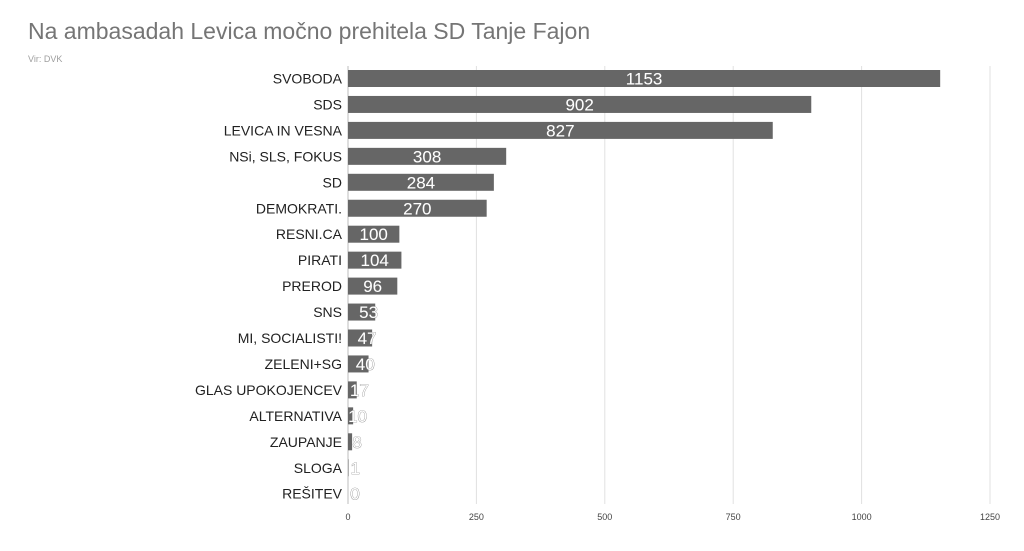 The image size is (1024, 551). What do you see at coordinates (312, 286) in the screenshot?
I see `category-label: PREROD` at bounding box center [312, 286].